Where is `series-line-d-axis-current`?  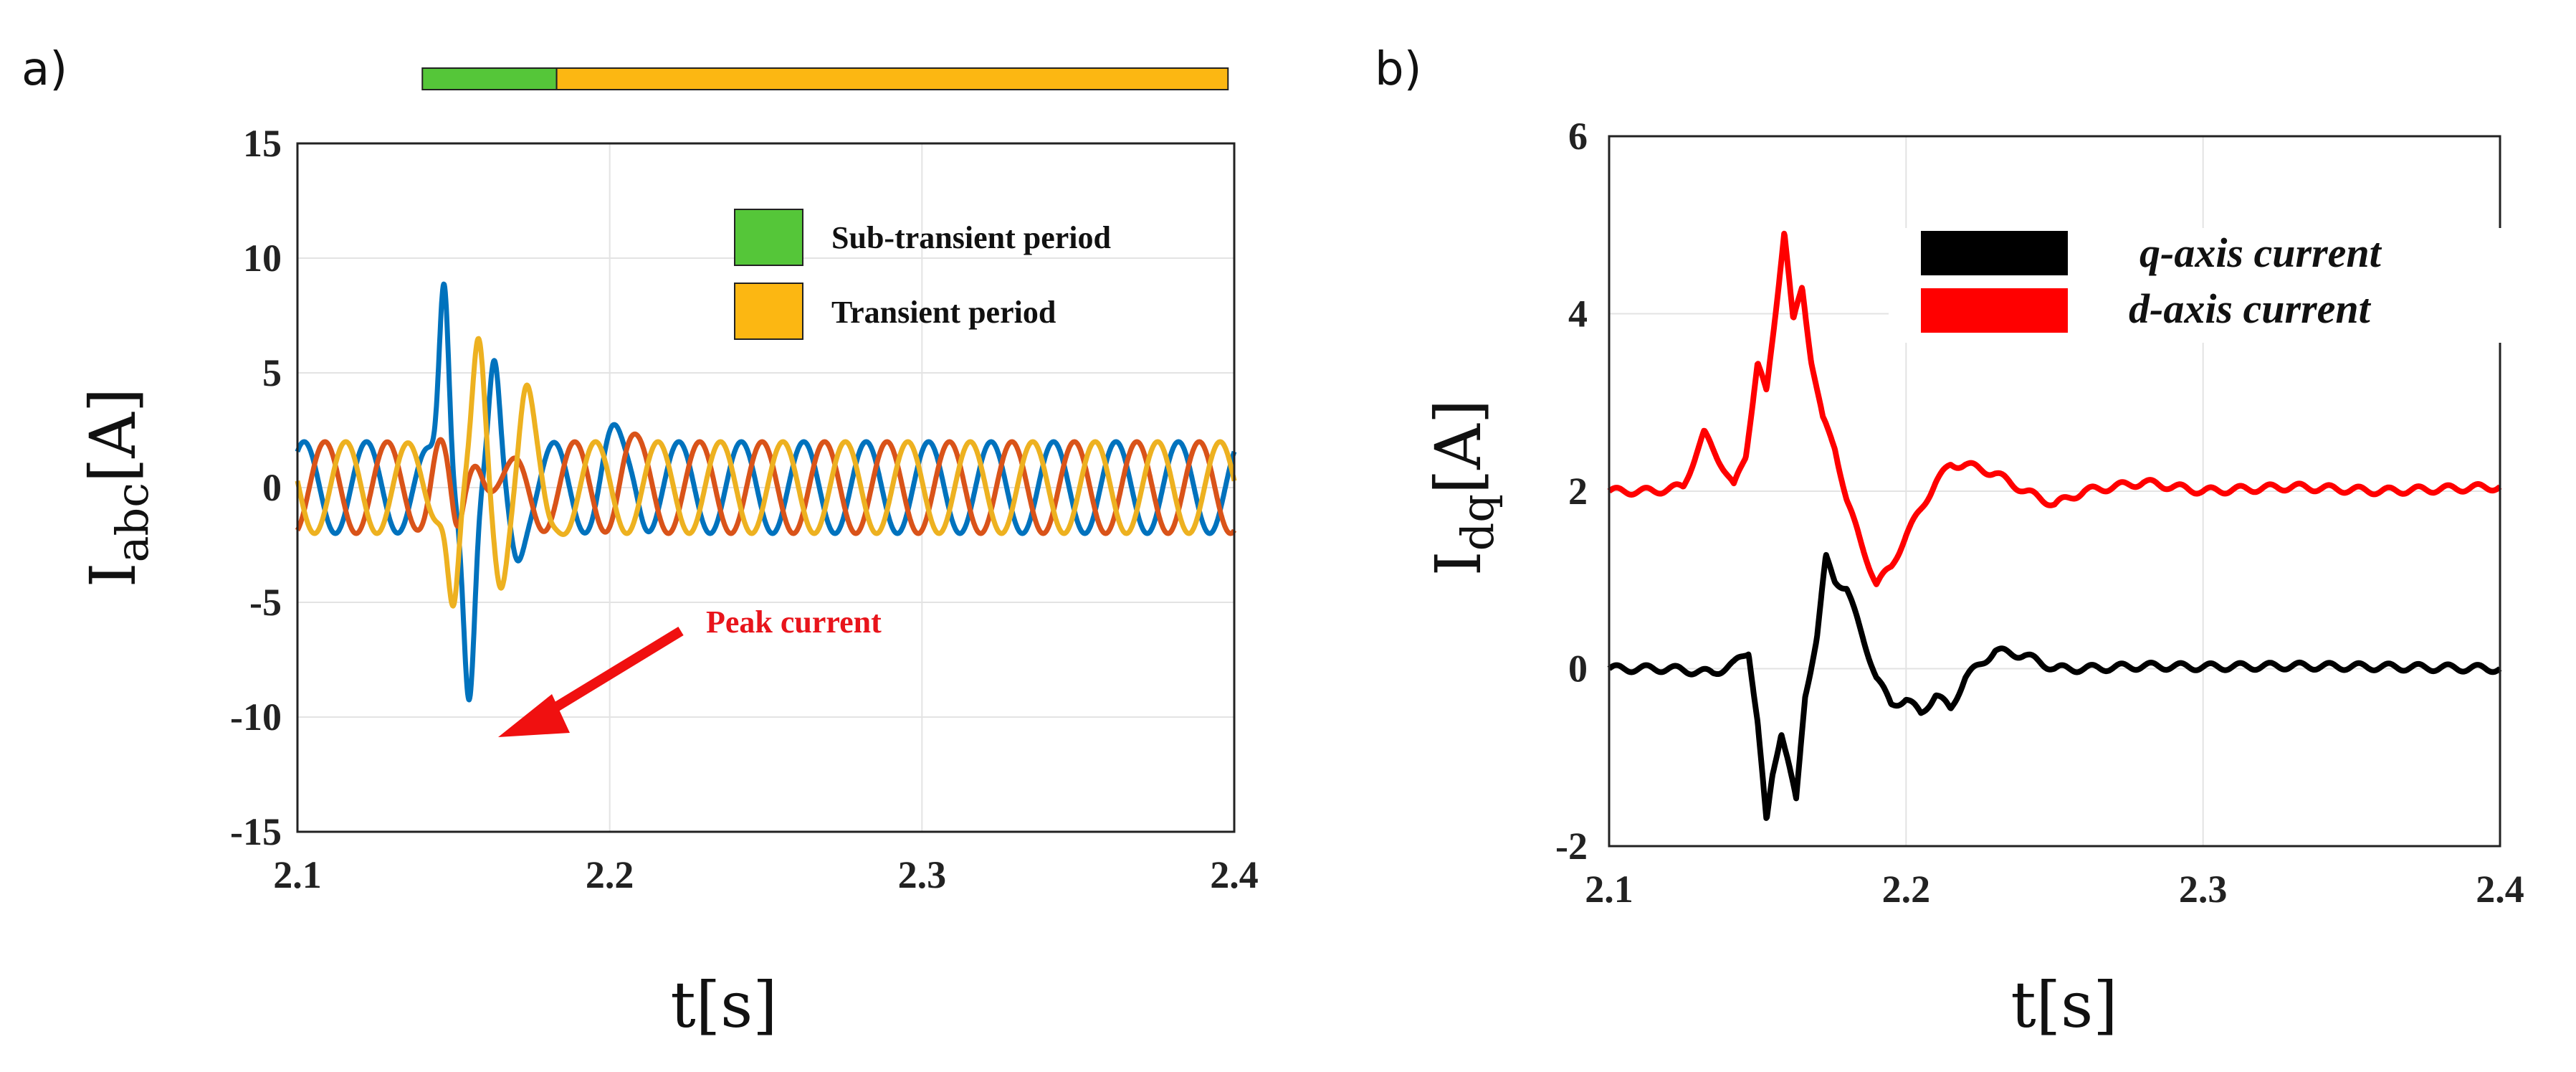
series-line-d-axis-current is located at coordinates (2054, 408).